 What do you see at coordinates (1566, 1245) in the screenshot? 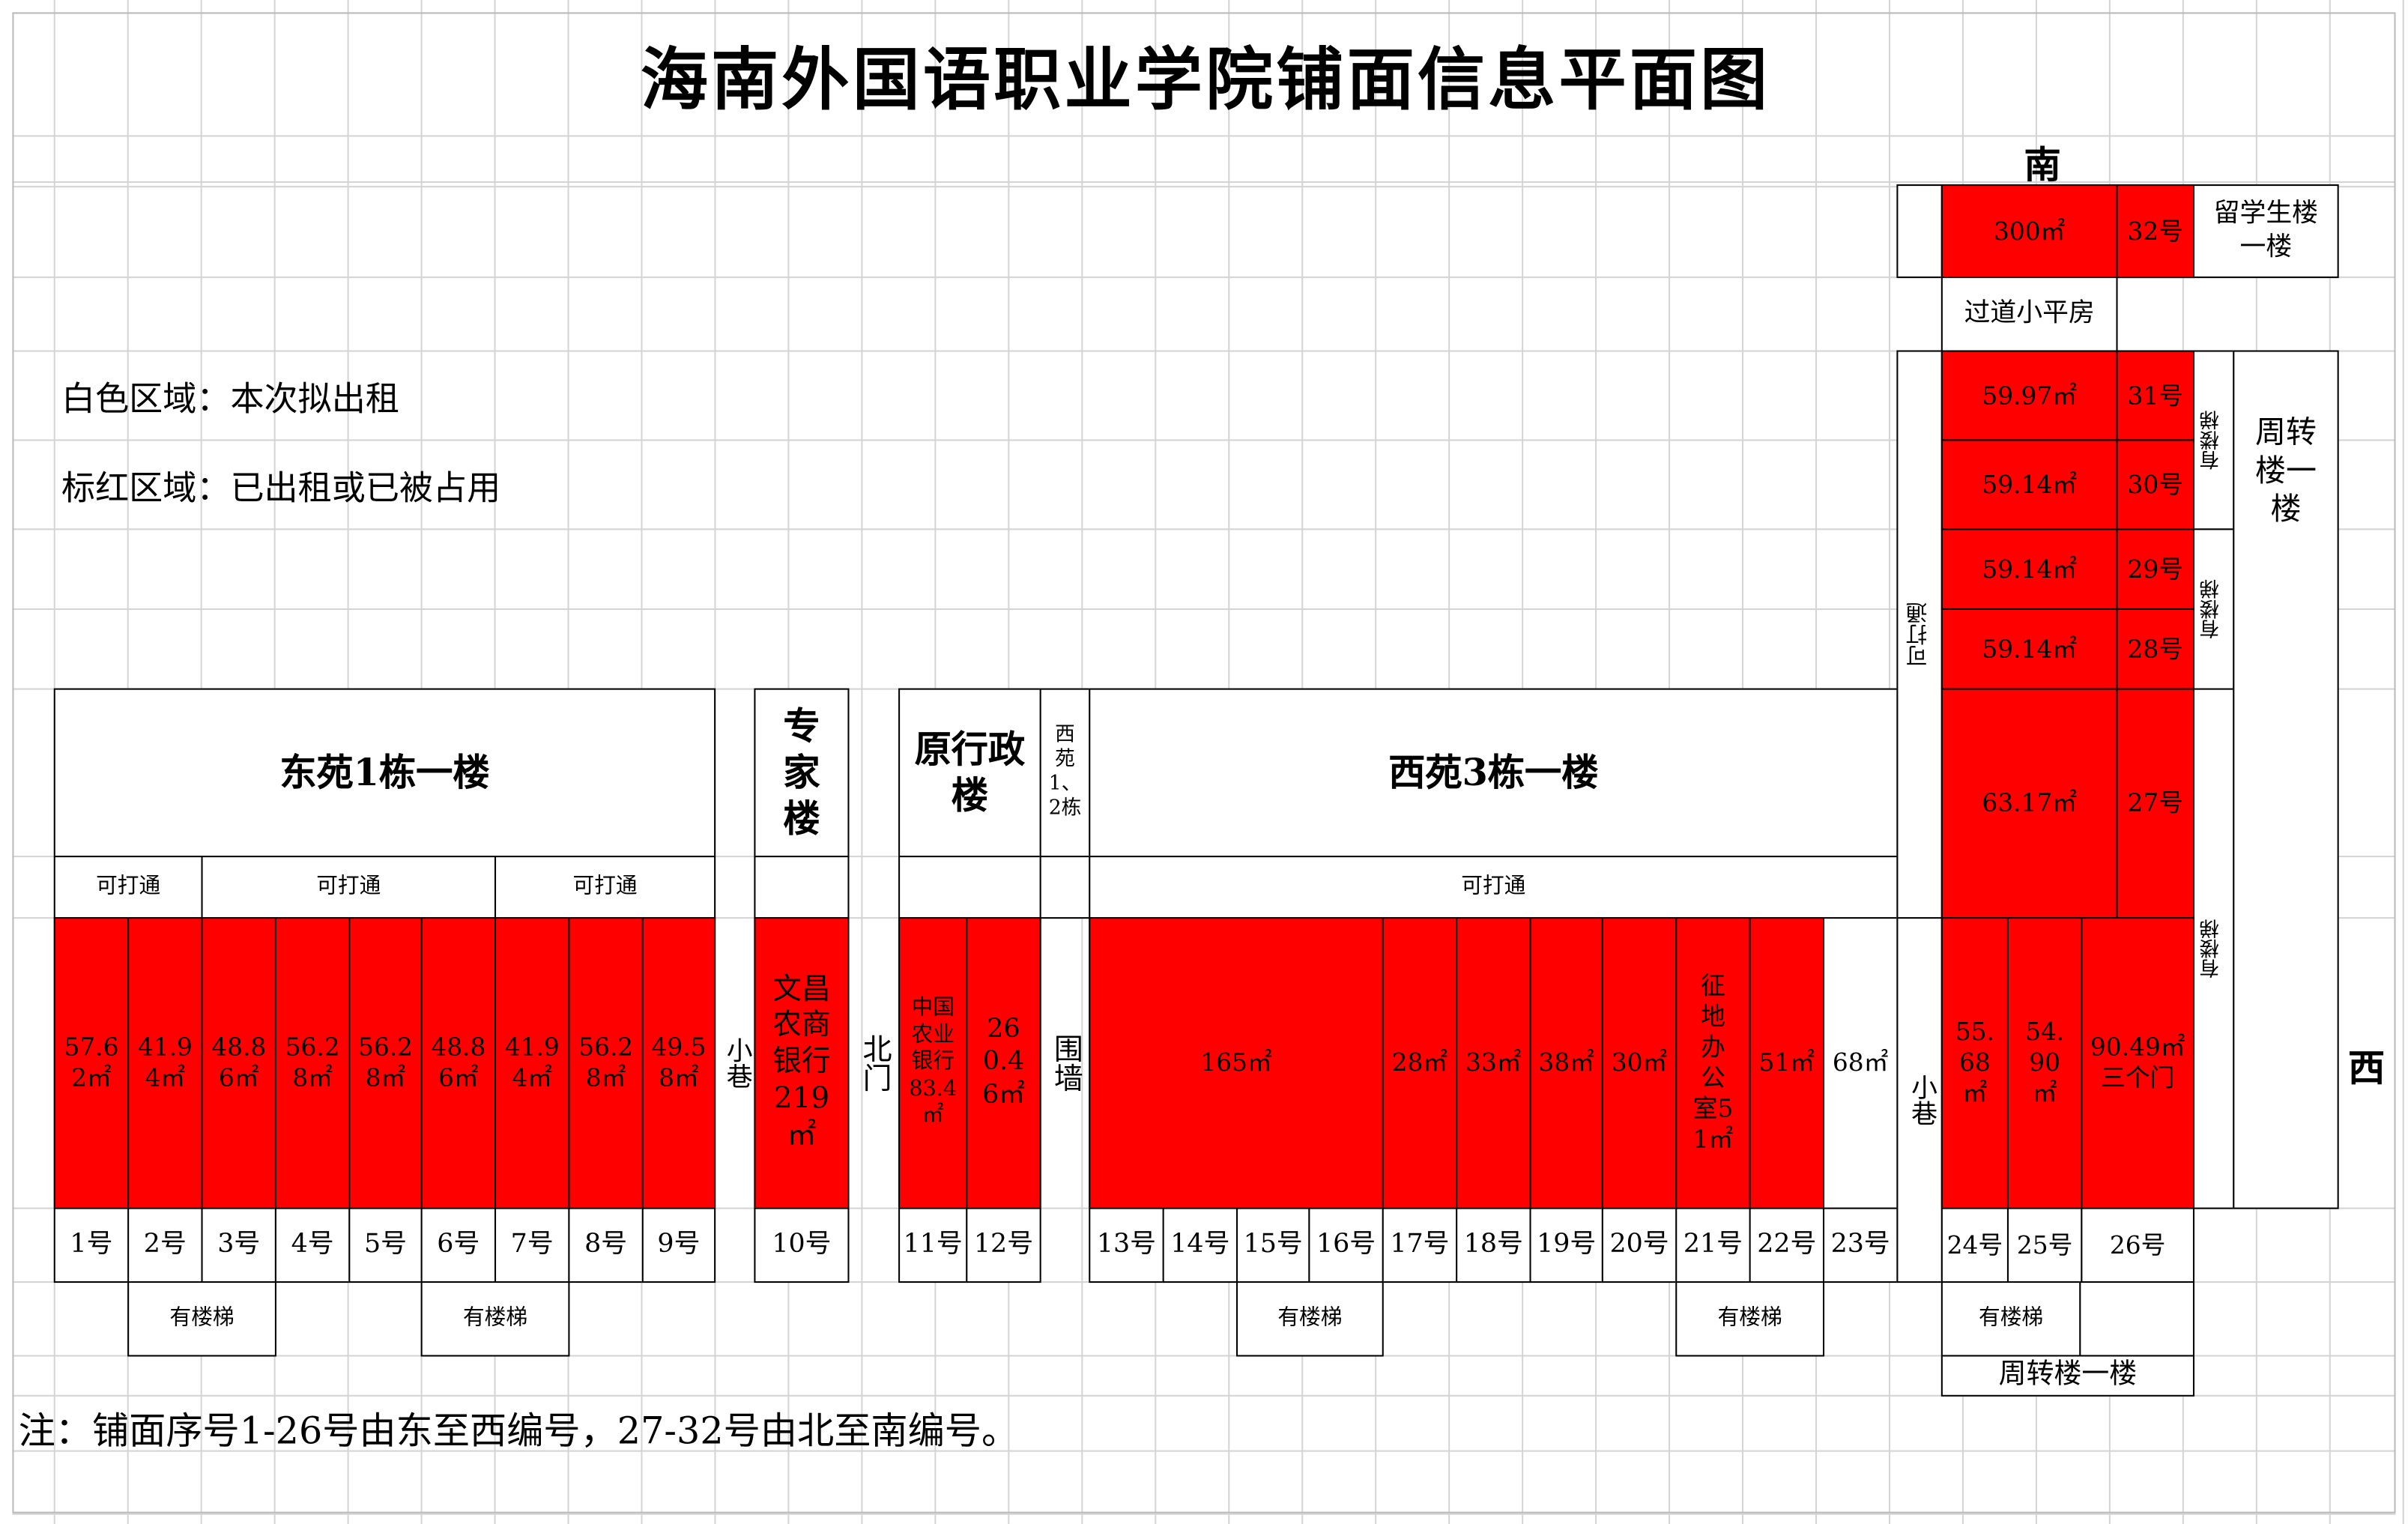
I see `shop-19-number: 19号` at bounding box center [1566, 1245].